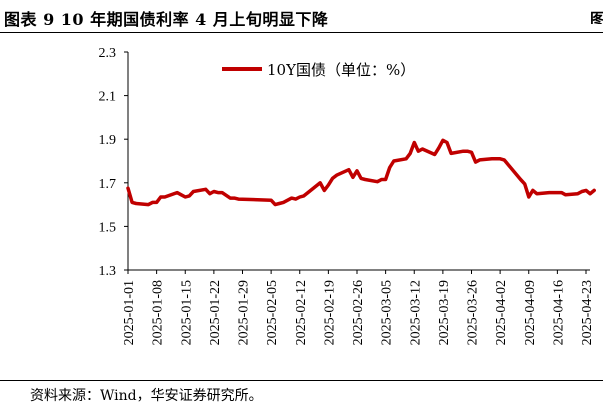 The height and width of the screenshot is (415, 603). What do you see at coordinates (301, 380) in the screenshot?
I see `bottom-rule` at bounding box center [301, 380].